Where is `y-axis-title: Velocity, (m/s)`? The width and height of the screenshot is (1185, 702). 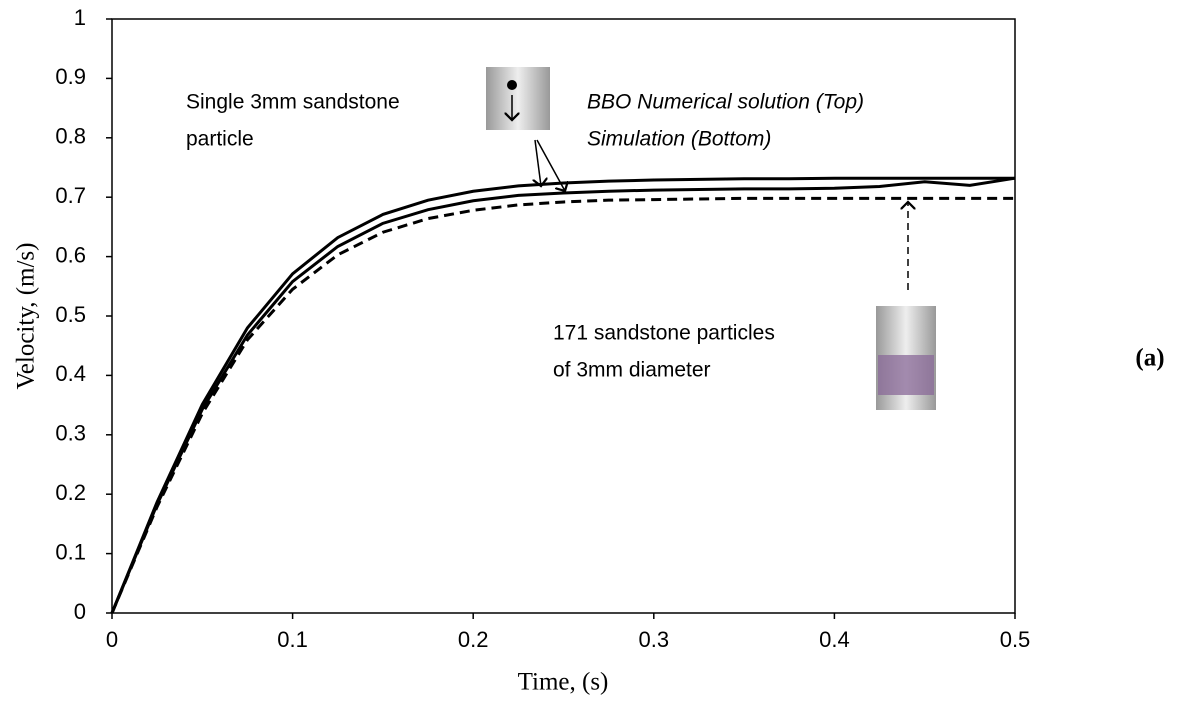
y-axis-title: Velocity, (m/s) is located at coordinates (26, 316).